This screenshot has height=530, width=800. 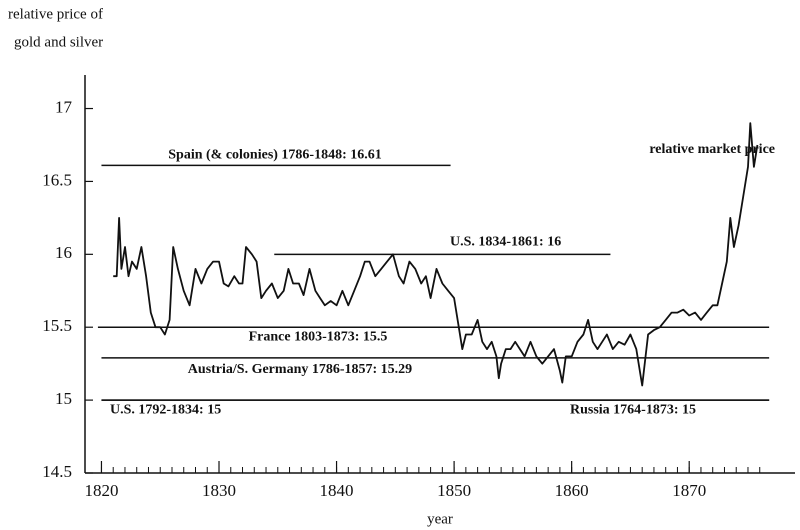 What do you see at coordinates (505, 242) in the screenshot?
I see `reference-label: U.S. 1834-1861: 16` at bounding box center [505, 242].